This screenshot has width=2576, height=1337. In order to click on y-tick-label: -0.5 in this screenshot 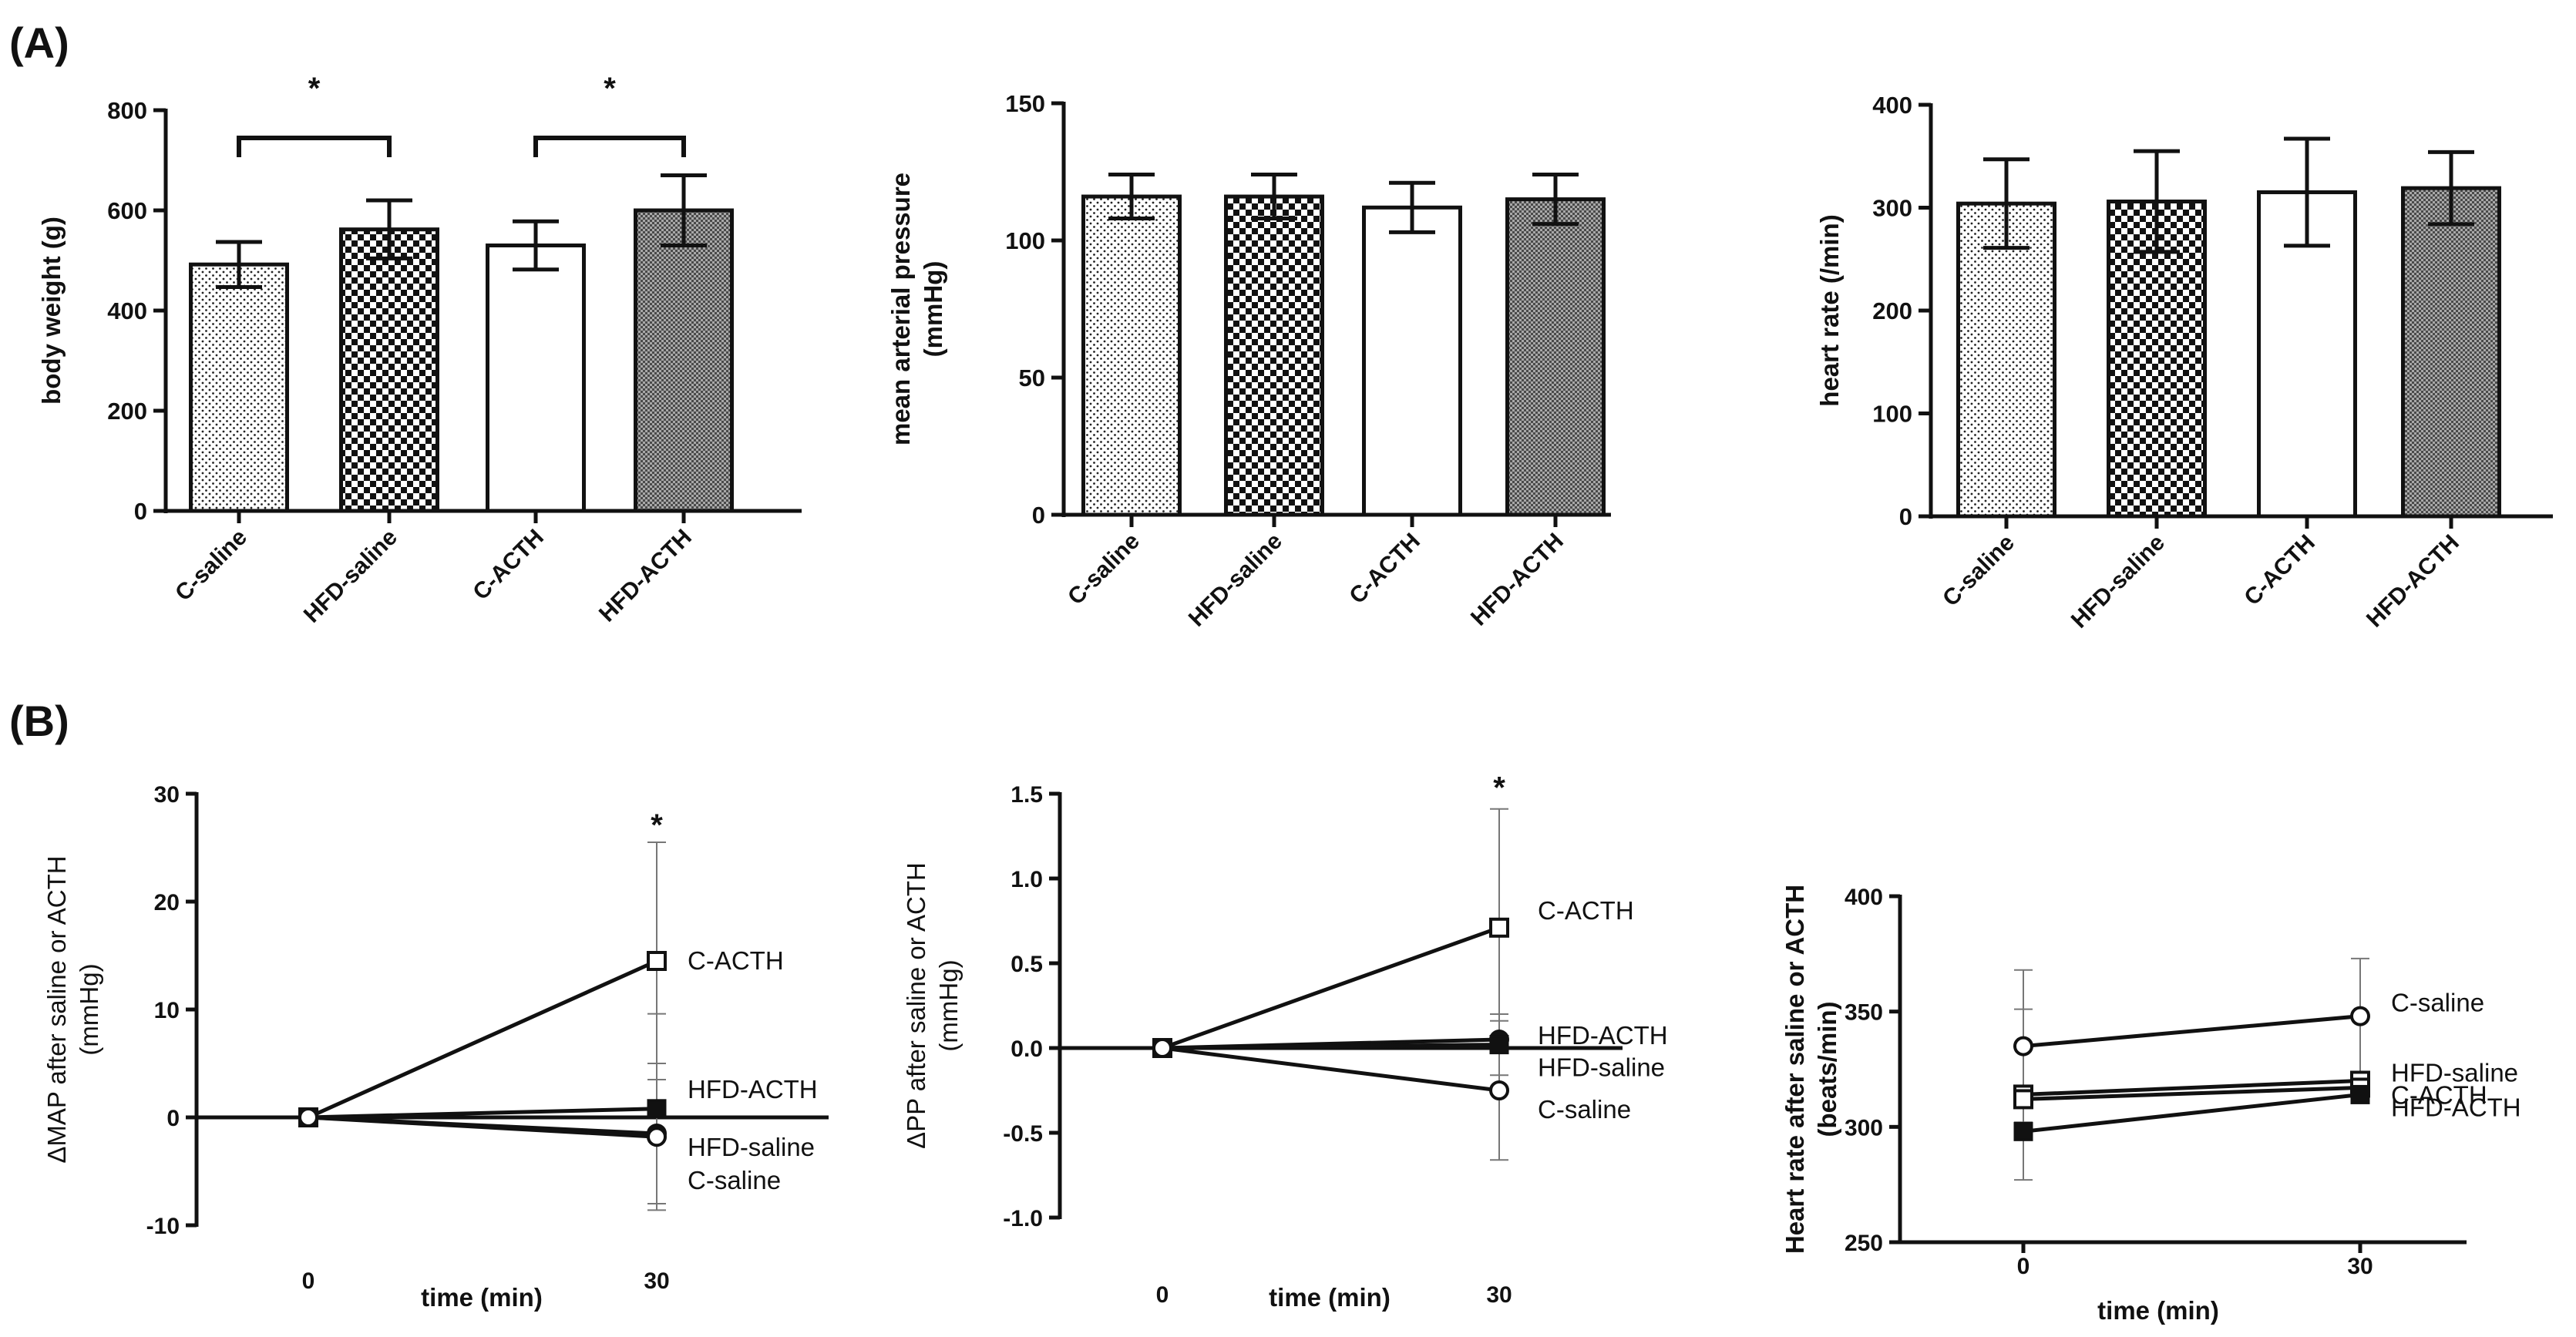, I will do `click(1023, 1134)`.